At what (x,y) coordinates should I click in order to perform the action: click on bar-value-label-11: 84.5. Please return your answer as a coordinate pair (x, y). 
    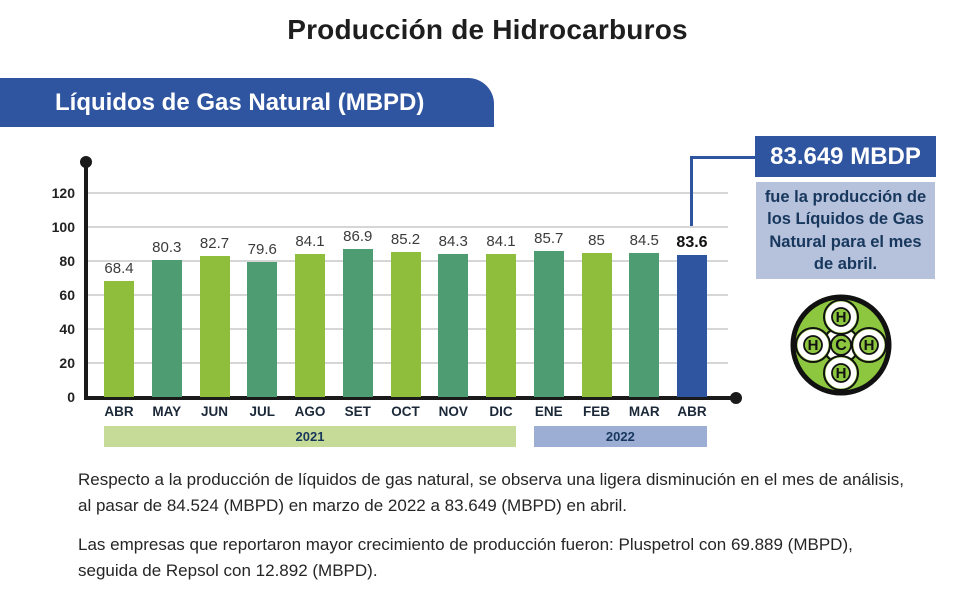
    Looking at the image, I should click on (644, 241).